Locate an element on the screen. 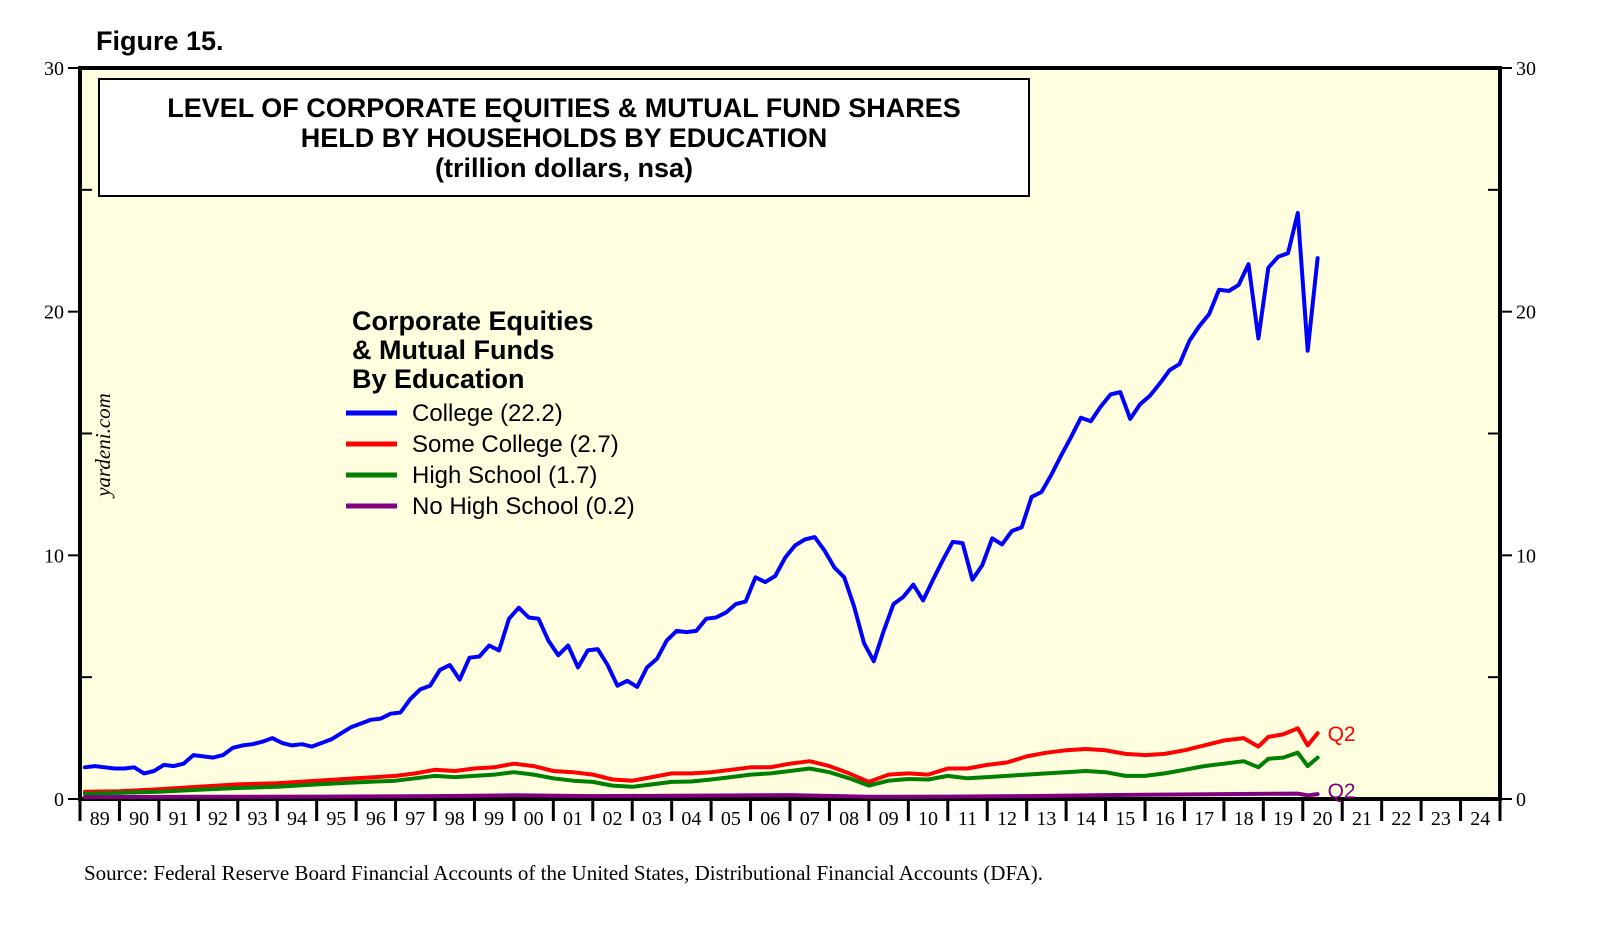 The image size is (1610, 940). y-tick-label-right: 30 is located at coordinates (1526, 69).